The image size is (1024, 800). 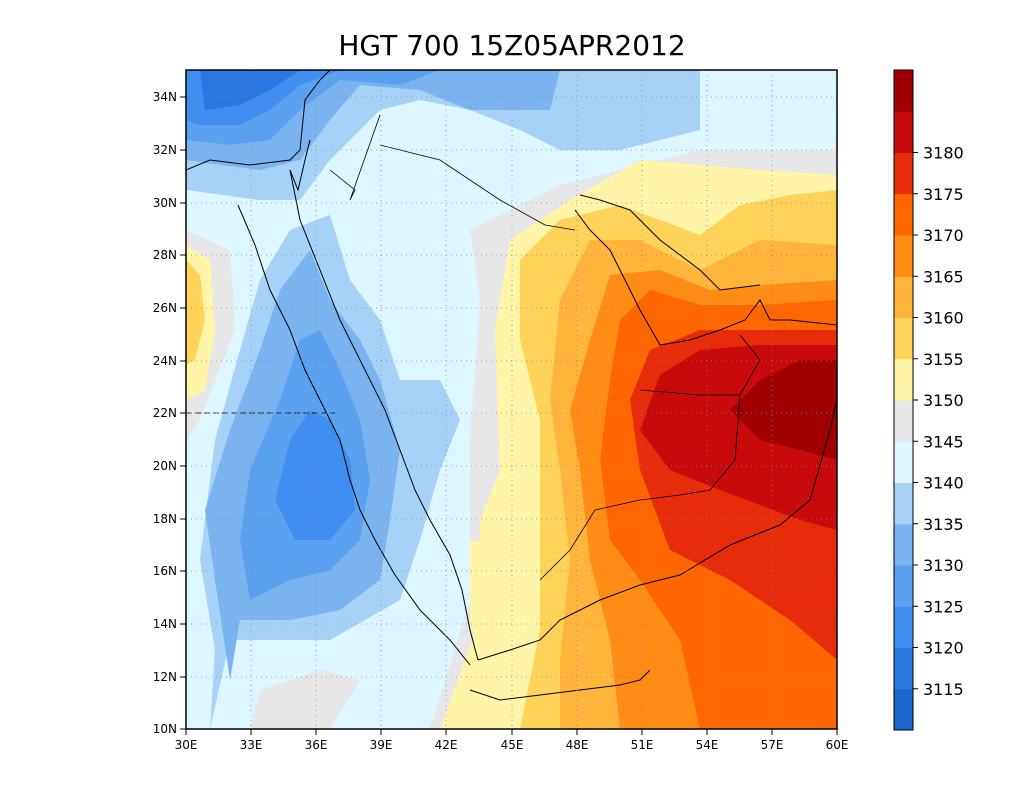 I want to click on red-sea-west-coast, so click(x=354, y=435).